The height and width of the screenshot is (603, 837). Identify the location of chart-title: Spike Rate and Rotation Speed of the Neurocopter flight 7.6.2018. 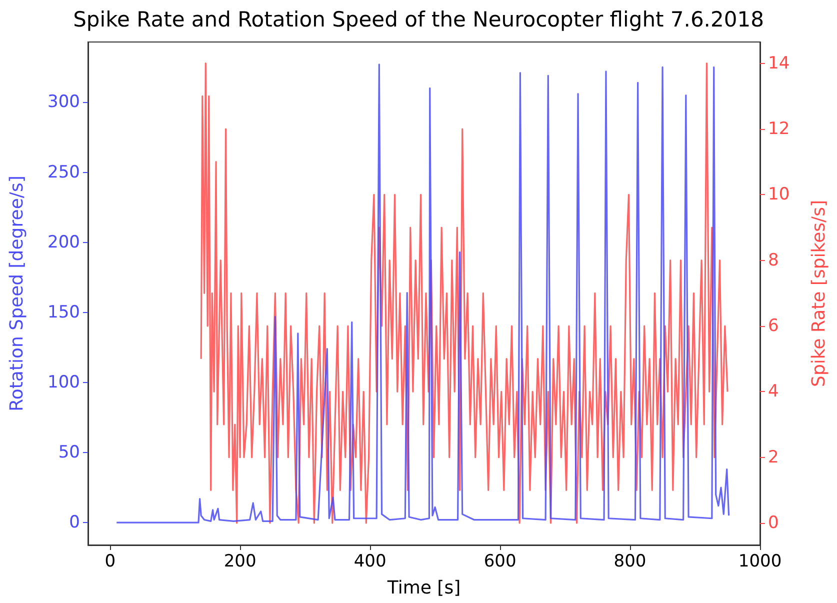
(418, 20).